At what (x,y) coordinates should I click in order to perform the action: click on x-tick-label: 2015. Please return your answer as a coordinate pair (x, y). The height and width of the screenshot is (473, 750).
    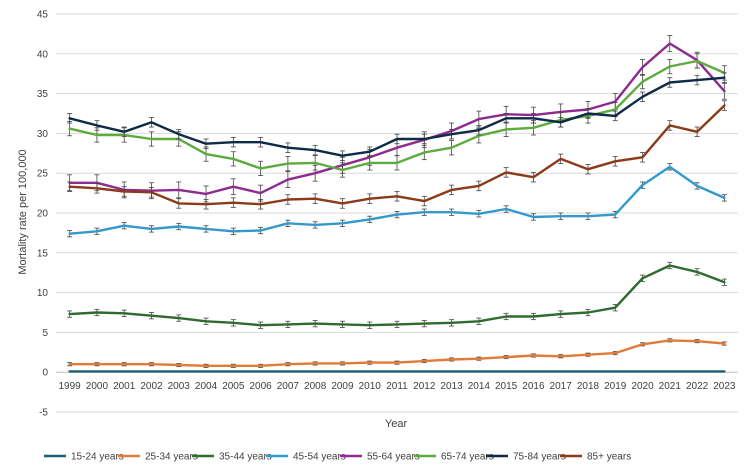
    Looking at the image, I should click on (506, 386).